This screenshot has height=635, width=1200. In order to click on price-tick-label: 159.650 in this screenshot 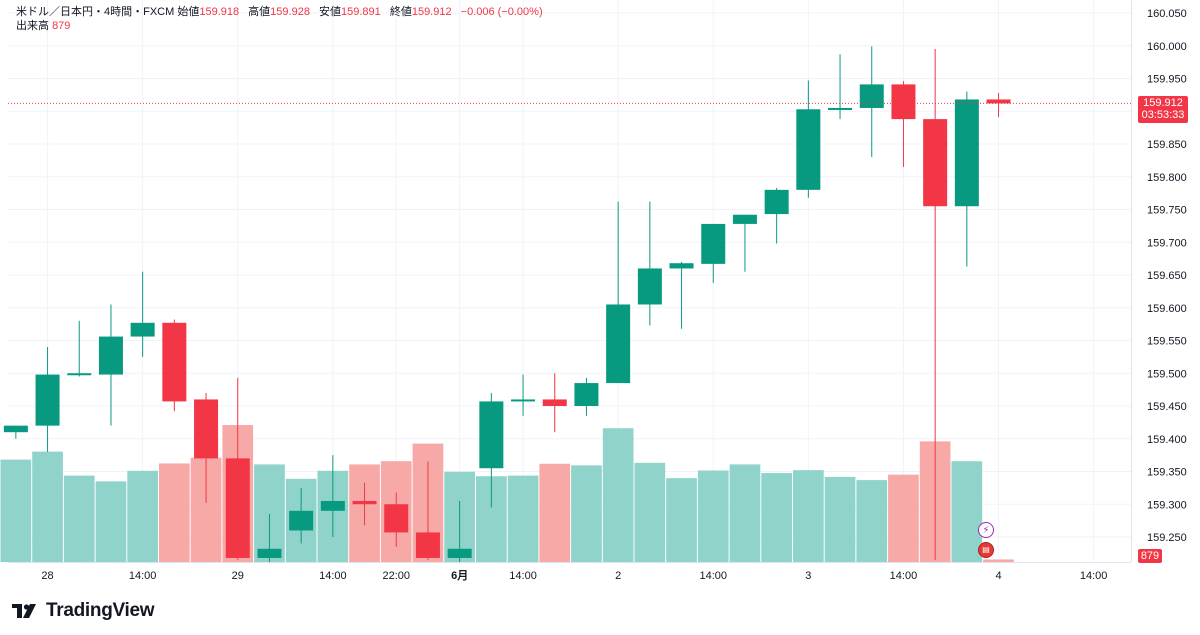, I will do `click(1167, 276)`.